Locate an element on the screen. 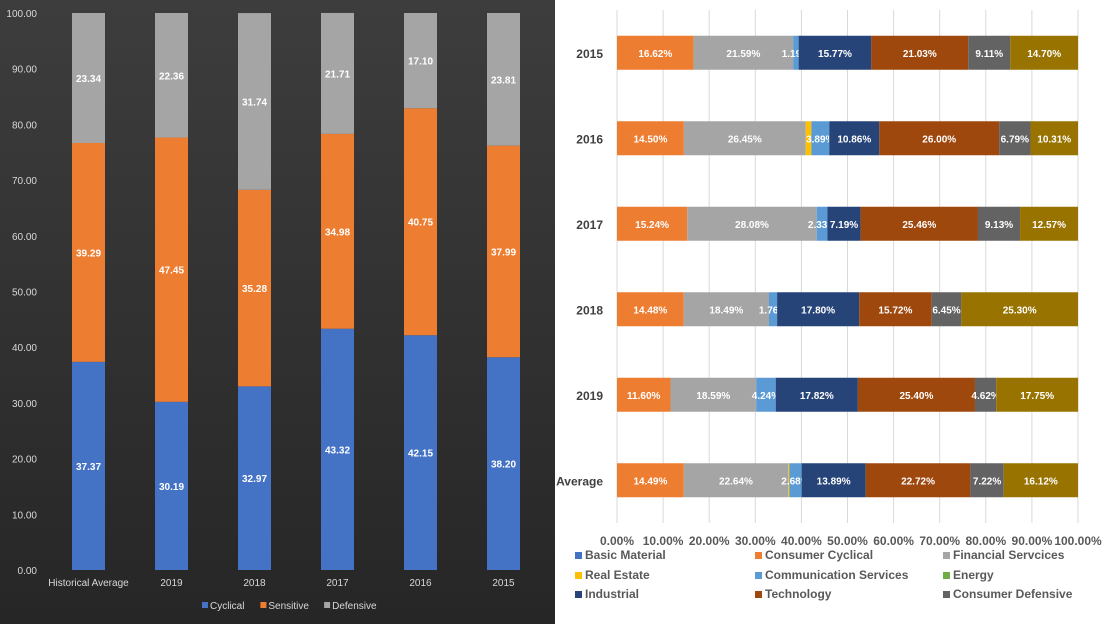 This screenshot has width=1110, height=624. data-label: 2.68% is located at coordinates (795, 481).